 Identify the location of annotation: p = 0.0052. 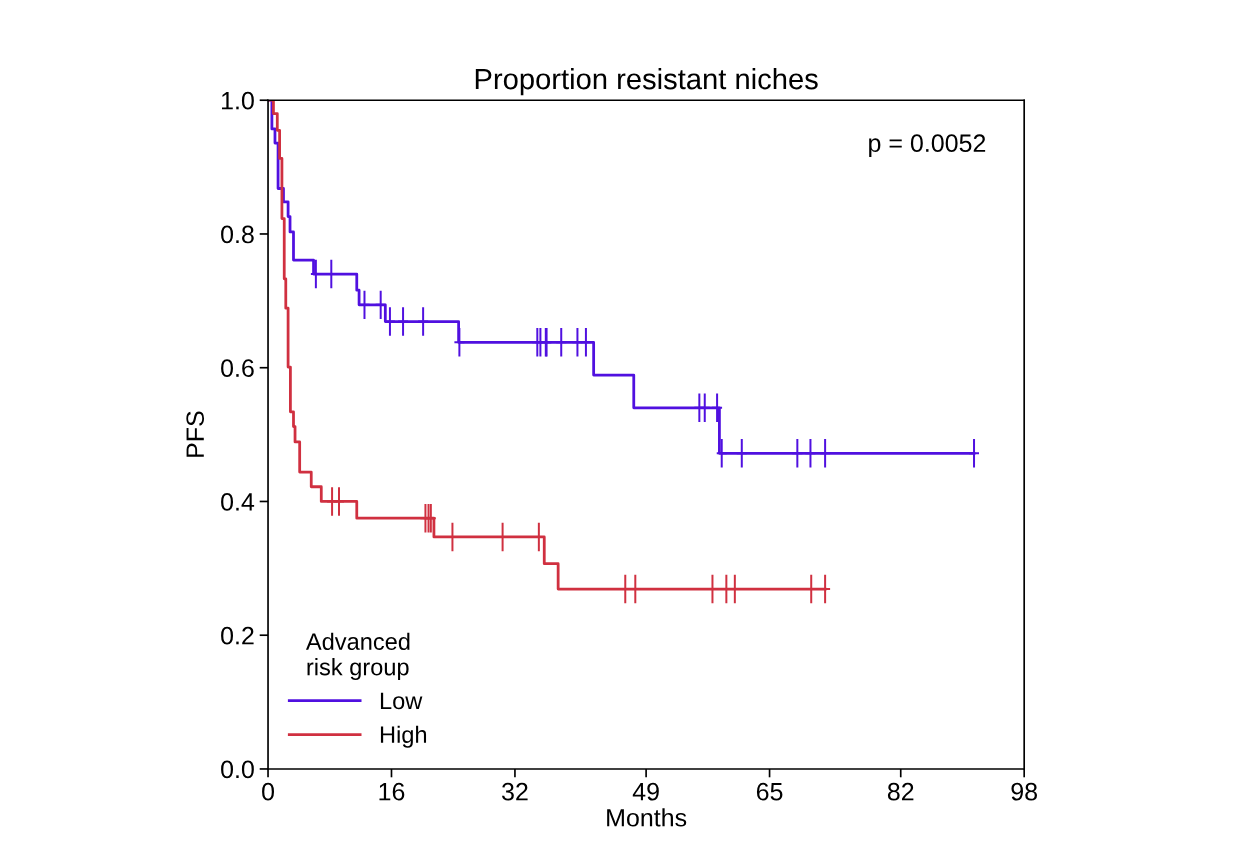
(927, 145).